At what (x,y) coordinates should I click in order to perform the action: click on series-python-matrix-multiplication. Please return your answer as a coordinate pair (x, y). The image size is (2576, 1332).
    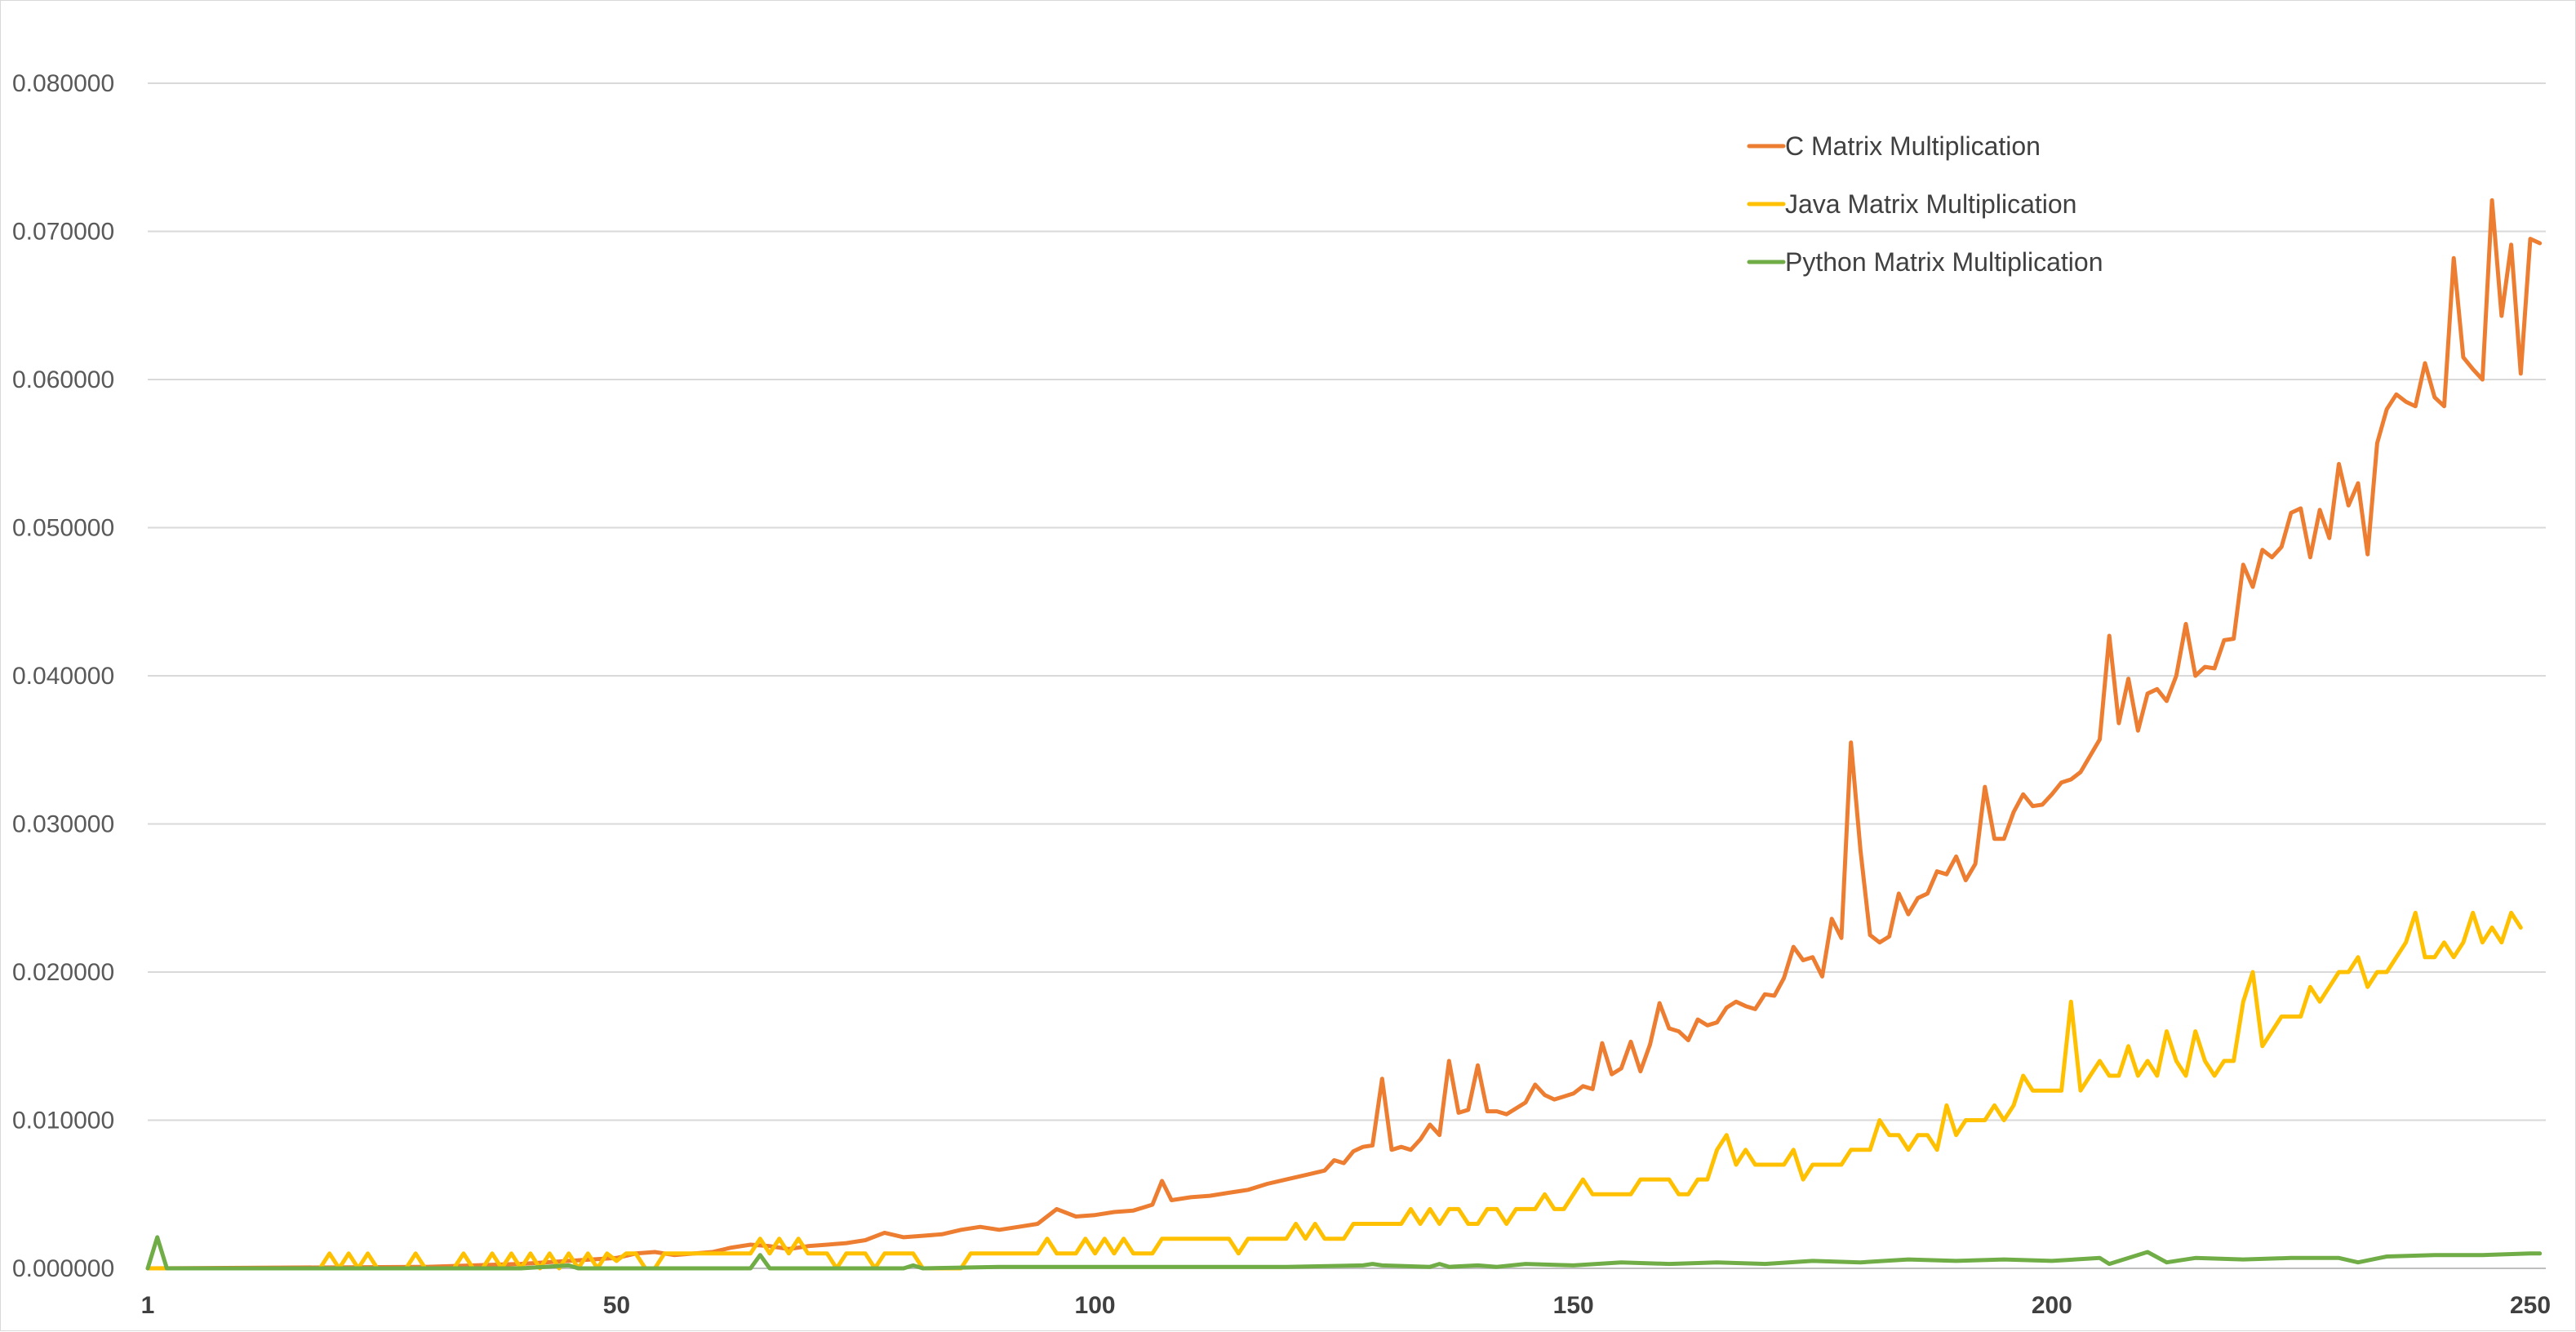
    Looking at the image, I should click on (1344, 1253).